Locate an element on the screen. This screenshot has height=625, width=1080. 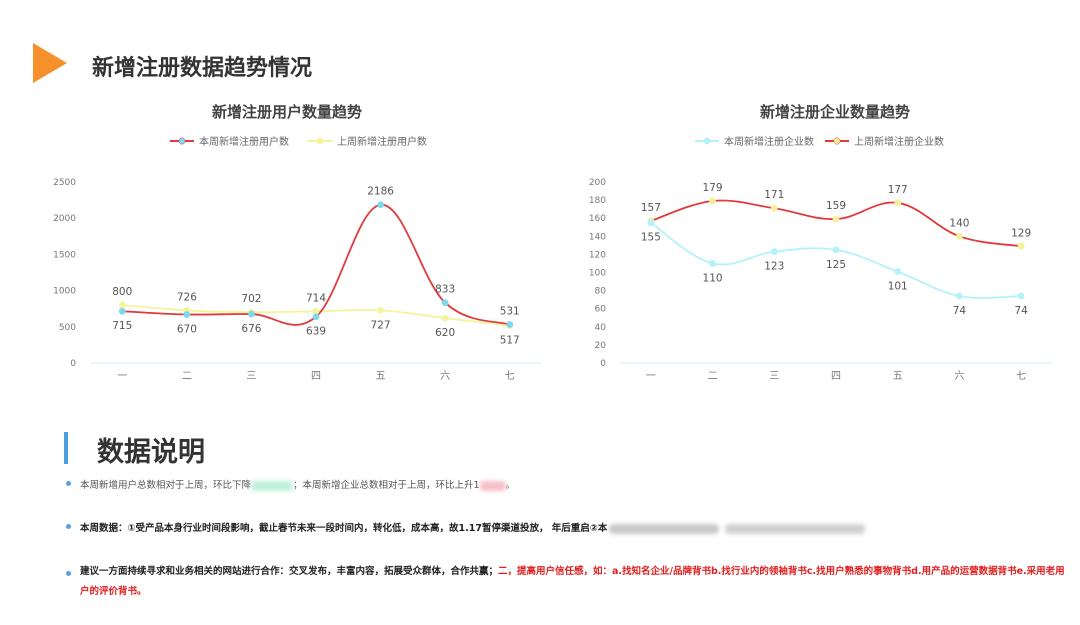
data-label: 727 is located at coordinates (381, 325).